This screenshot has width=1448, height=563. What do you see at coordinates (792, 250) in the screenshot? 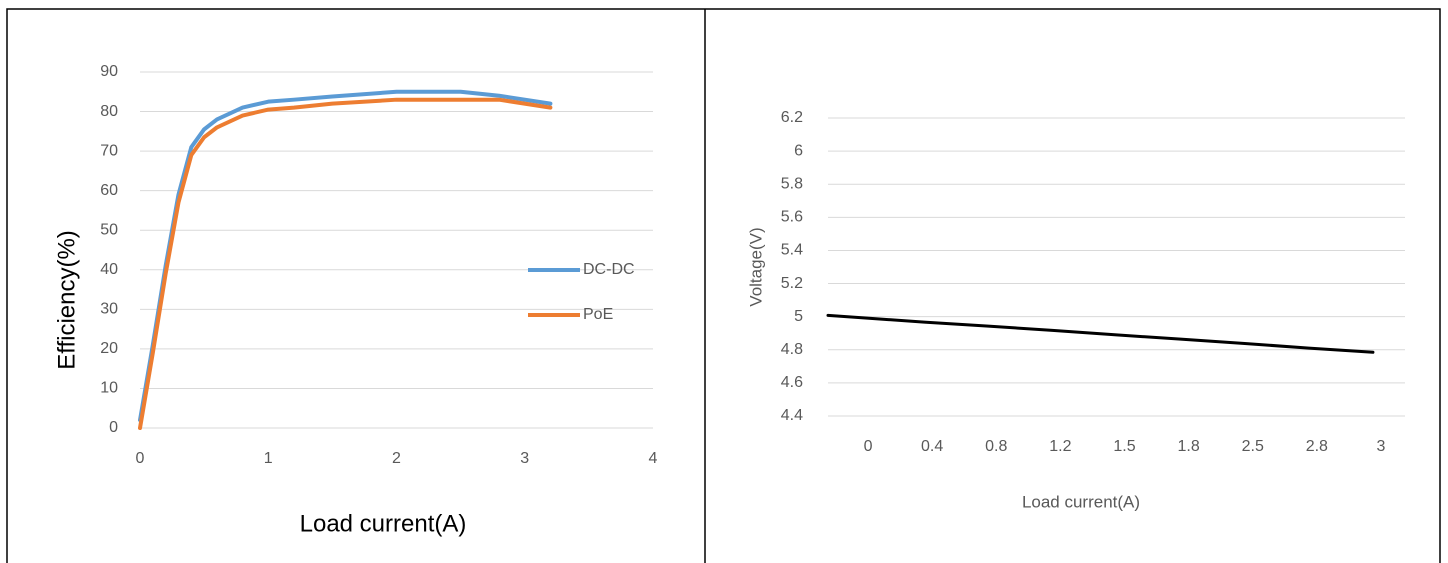
I see `y-tick-label: 5.4` at bounding box center [792, 250].